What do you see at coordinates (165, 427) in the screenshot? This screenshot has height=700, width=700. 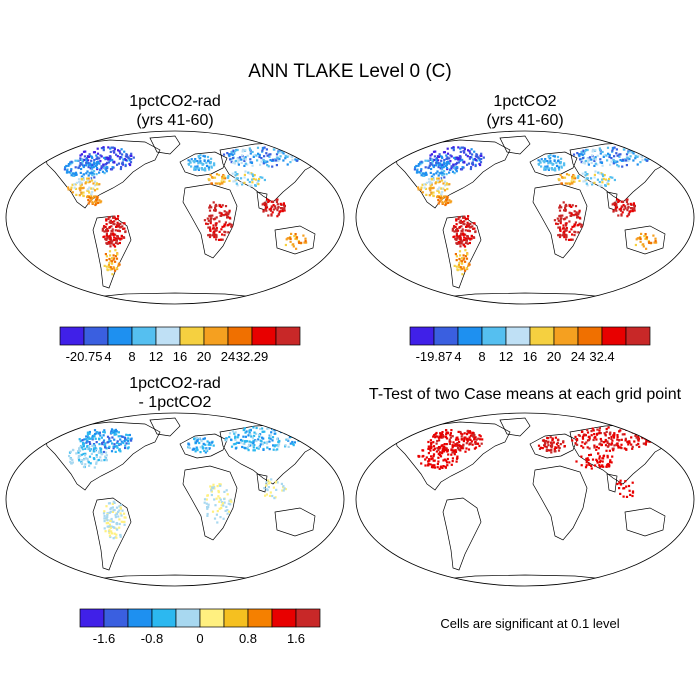 I see `greenland-outline` at bounding box center [165, 427].